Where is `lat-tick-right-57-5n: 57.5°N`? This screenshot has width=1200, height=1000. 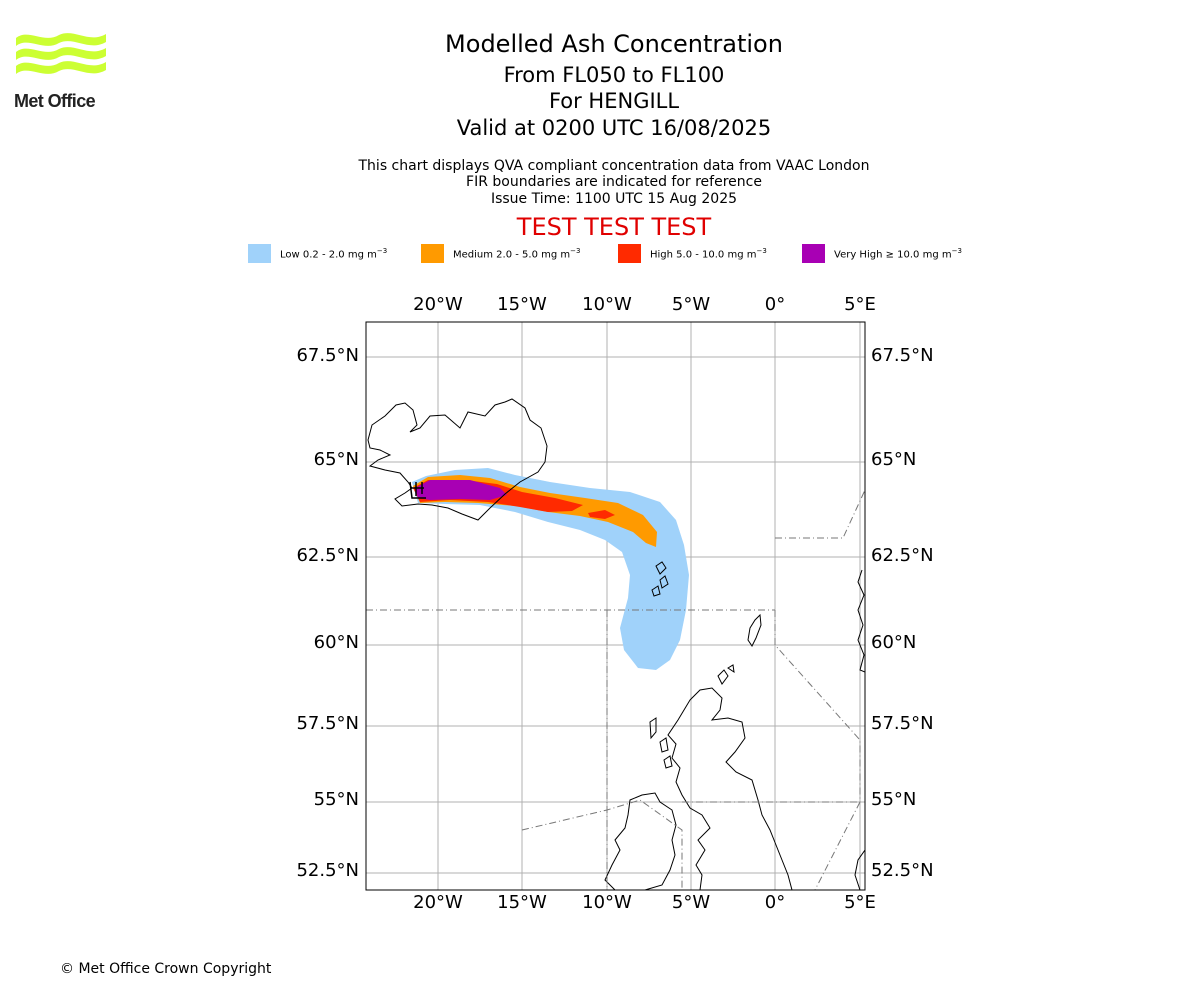 lat-tick-right-57-5n: 57.5°N is located at coordinates (902, 723).